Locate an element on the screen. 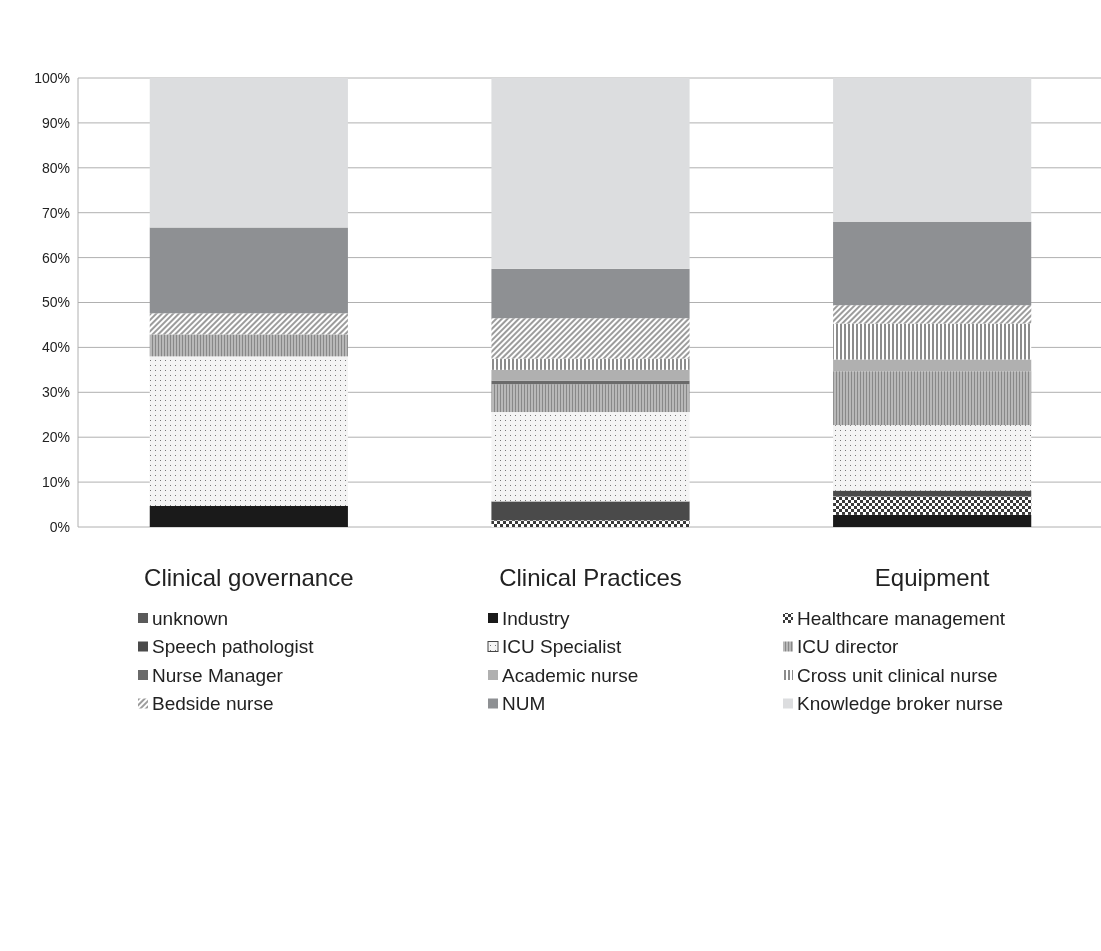  y-tick-label: 50% is located at coordinates (55, 302).